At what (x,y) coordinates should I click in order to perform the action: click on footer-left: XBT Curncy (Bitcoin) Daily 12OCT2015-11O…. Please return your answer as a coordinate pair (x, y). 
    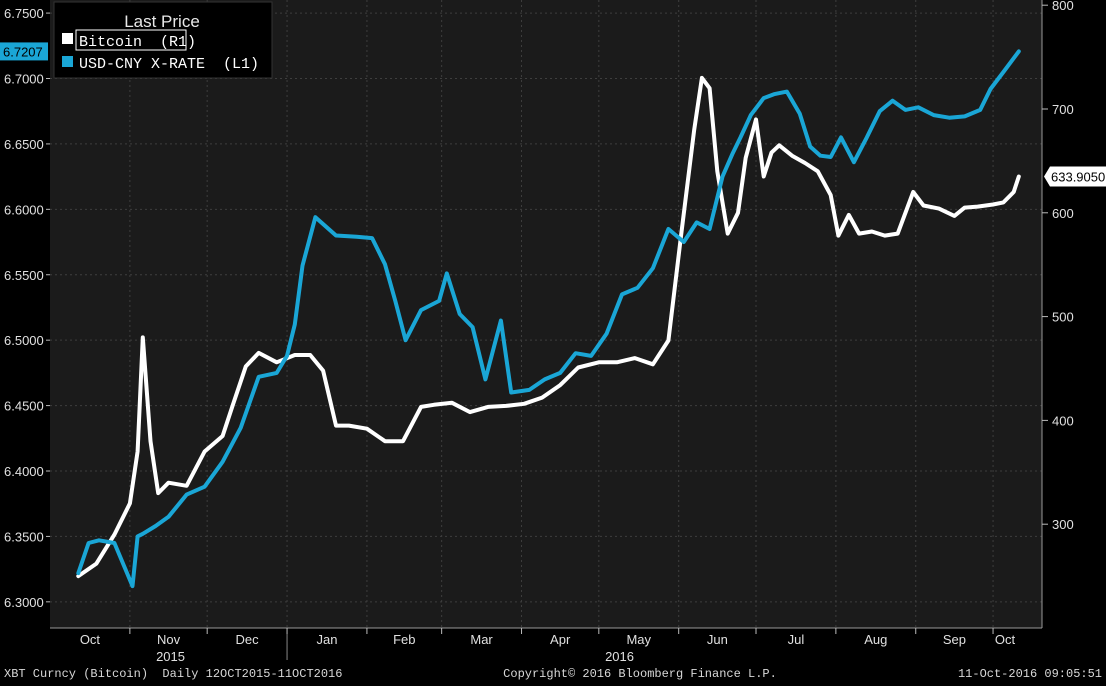
    Looking at the image, I should click on (173, 674).